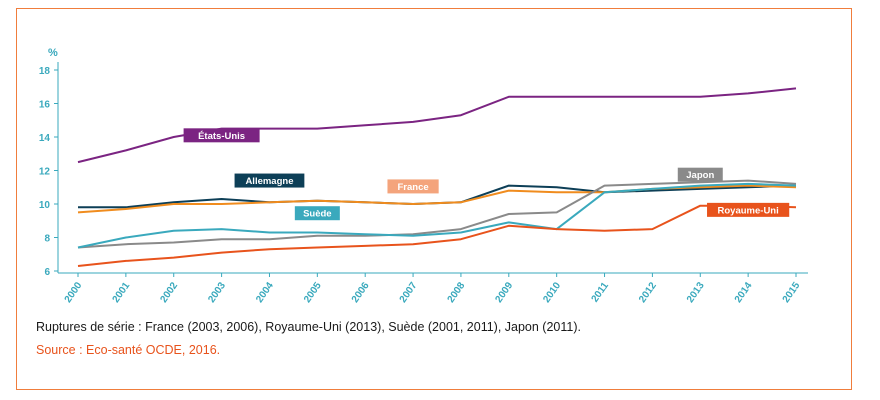 This screenshot has height=400, width=880. What do you see at coordinates (169, 292) in the screenshot?
I see `x-tick-label: 2002` at bounding box center [169, 292].